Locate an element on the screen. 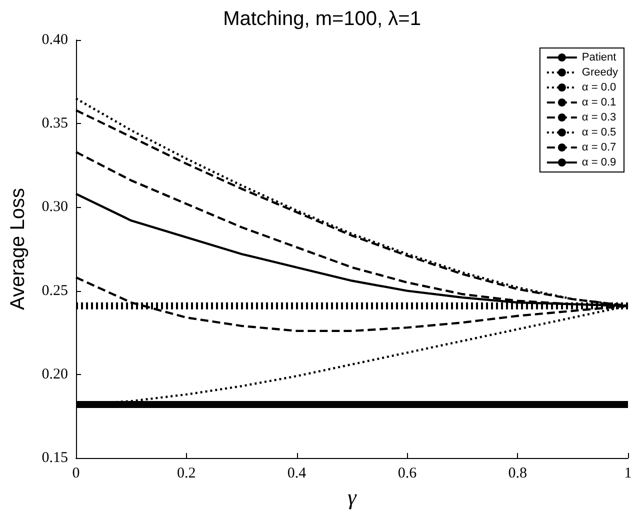 The height and width of the screenshot is (513, 644). legend-label: α = 0.9 is located at coordinates (599, 162).